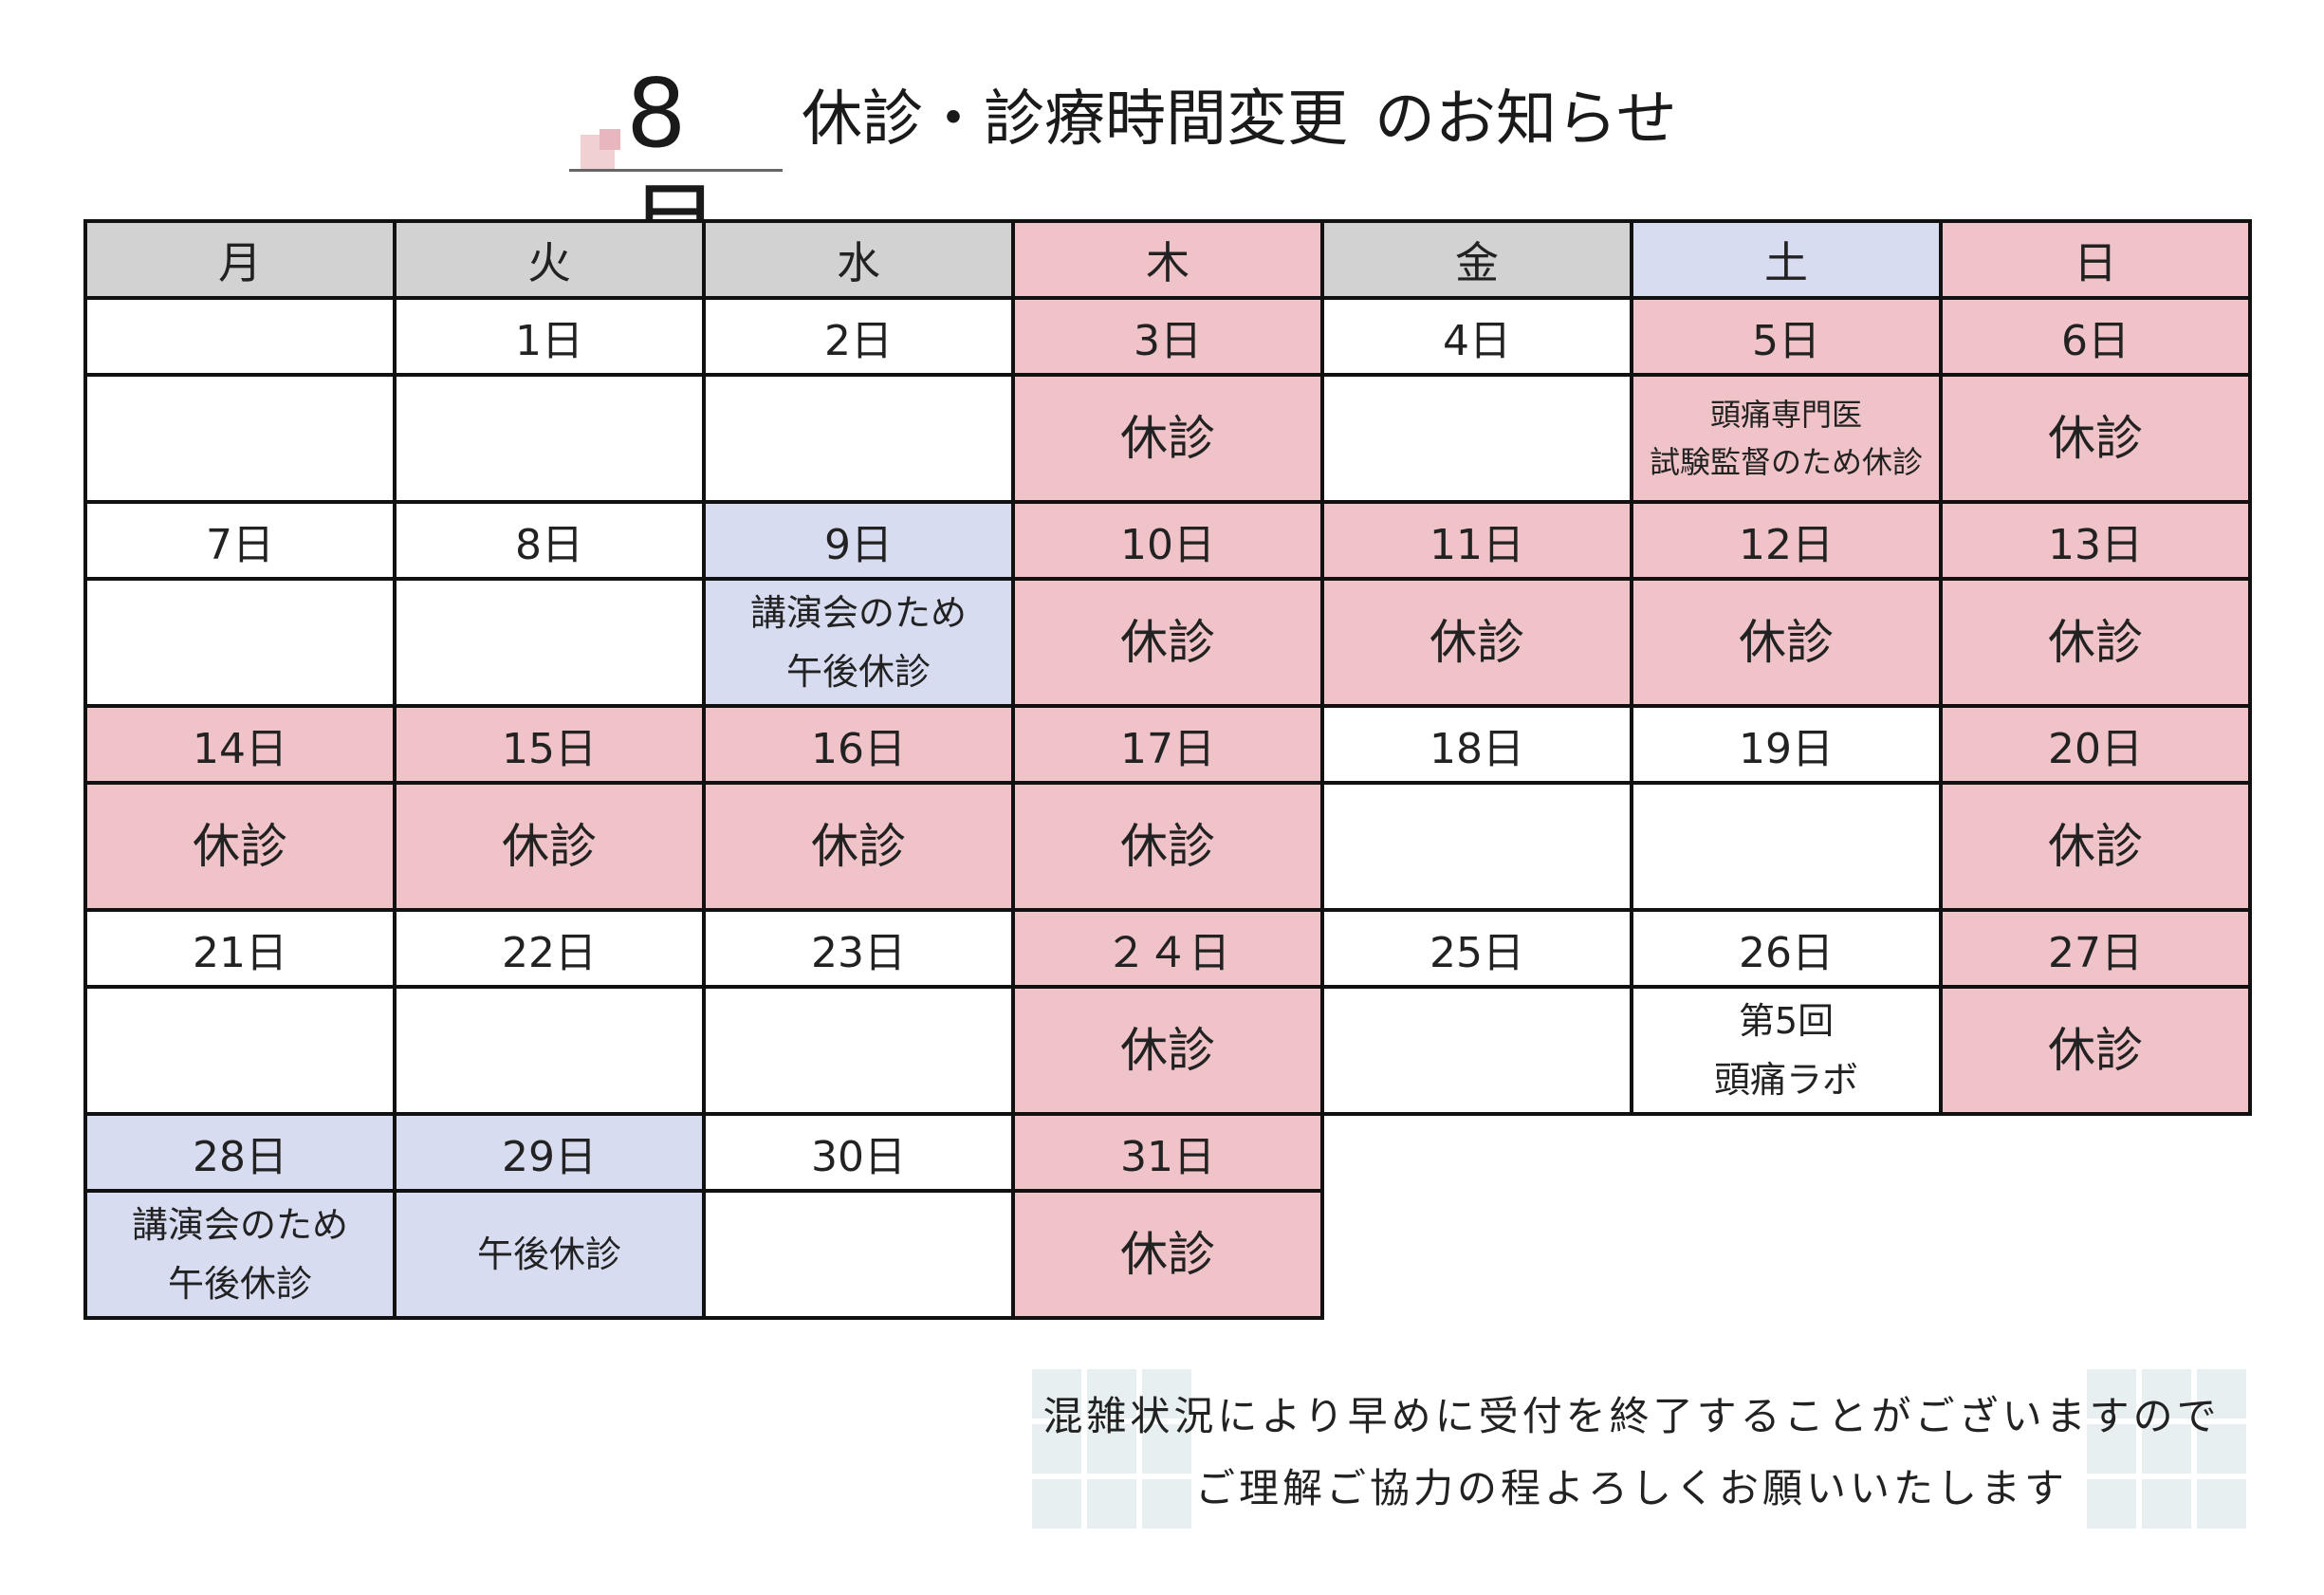  I want to click on date-cell: 11日, so click(1476, 540).